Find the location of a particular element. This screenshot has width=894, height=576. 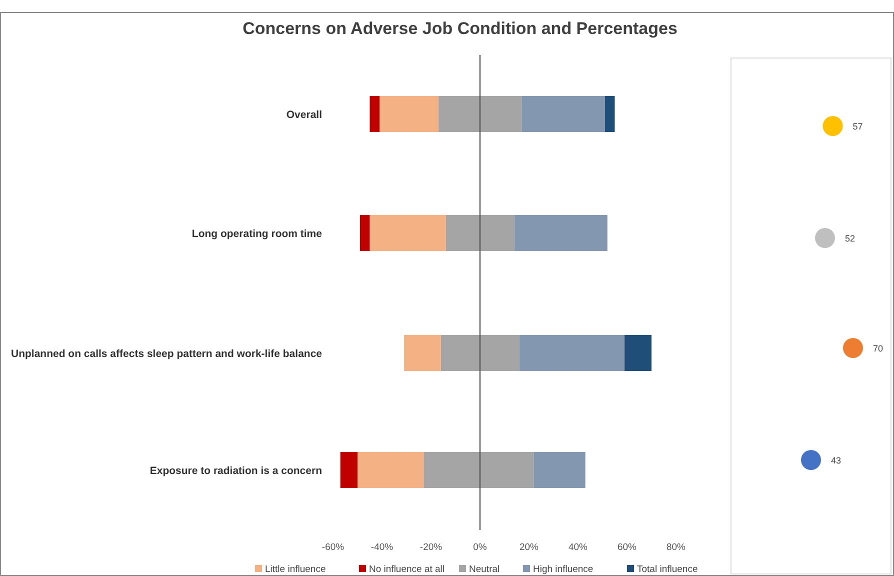

legend-label: Total influence is located at coordinates (667, 569).